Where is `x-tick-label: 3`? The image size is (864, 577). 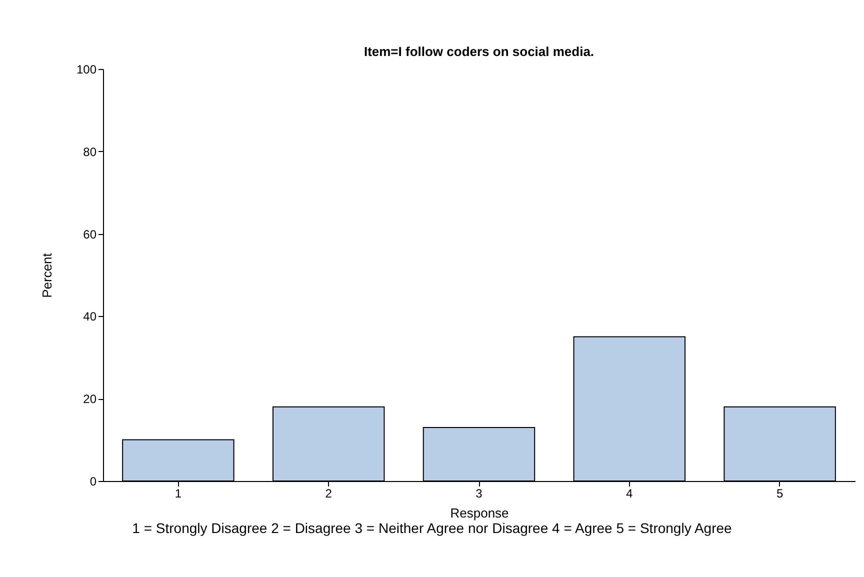
x-tick-label: 3 is located at coordinates (479, 493).